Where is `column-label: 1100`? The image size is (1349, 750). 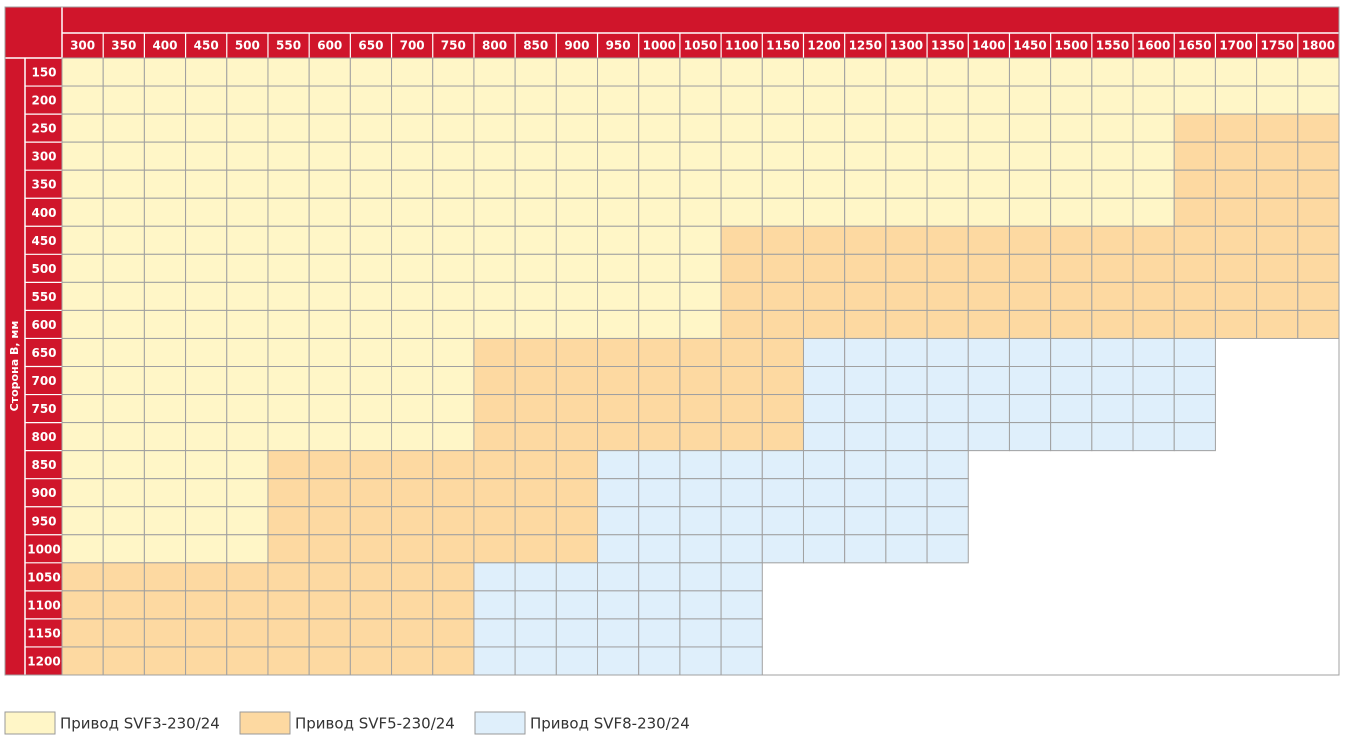 column-label: 1100 is located at coordinates (741, 46).